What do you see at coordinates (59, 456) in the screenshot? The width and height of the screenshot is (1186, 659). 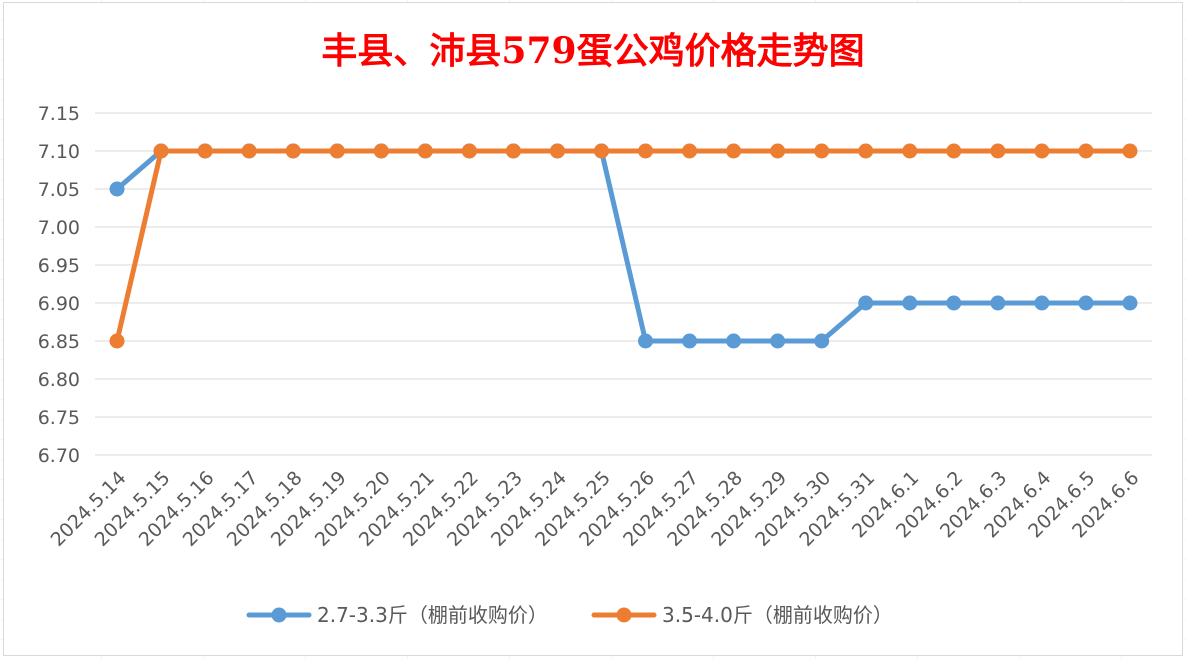 I see `y-tick-label: 6.70` at bounding box center [59, 456].